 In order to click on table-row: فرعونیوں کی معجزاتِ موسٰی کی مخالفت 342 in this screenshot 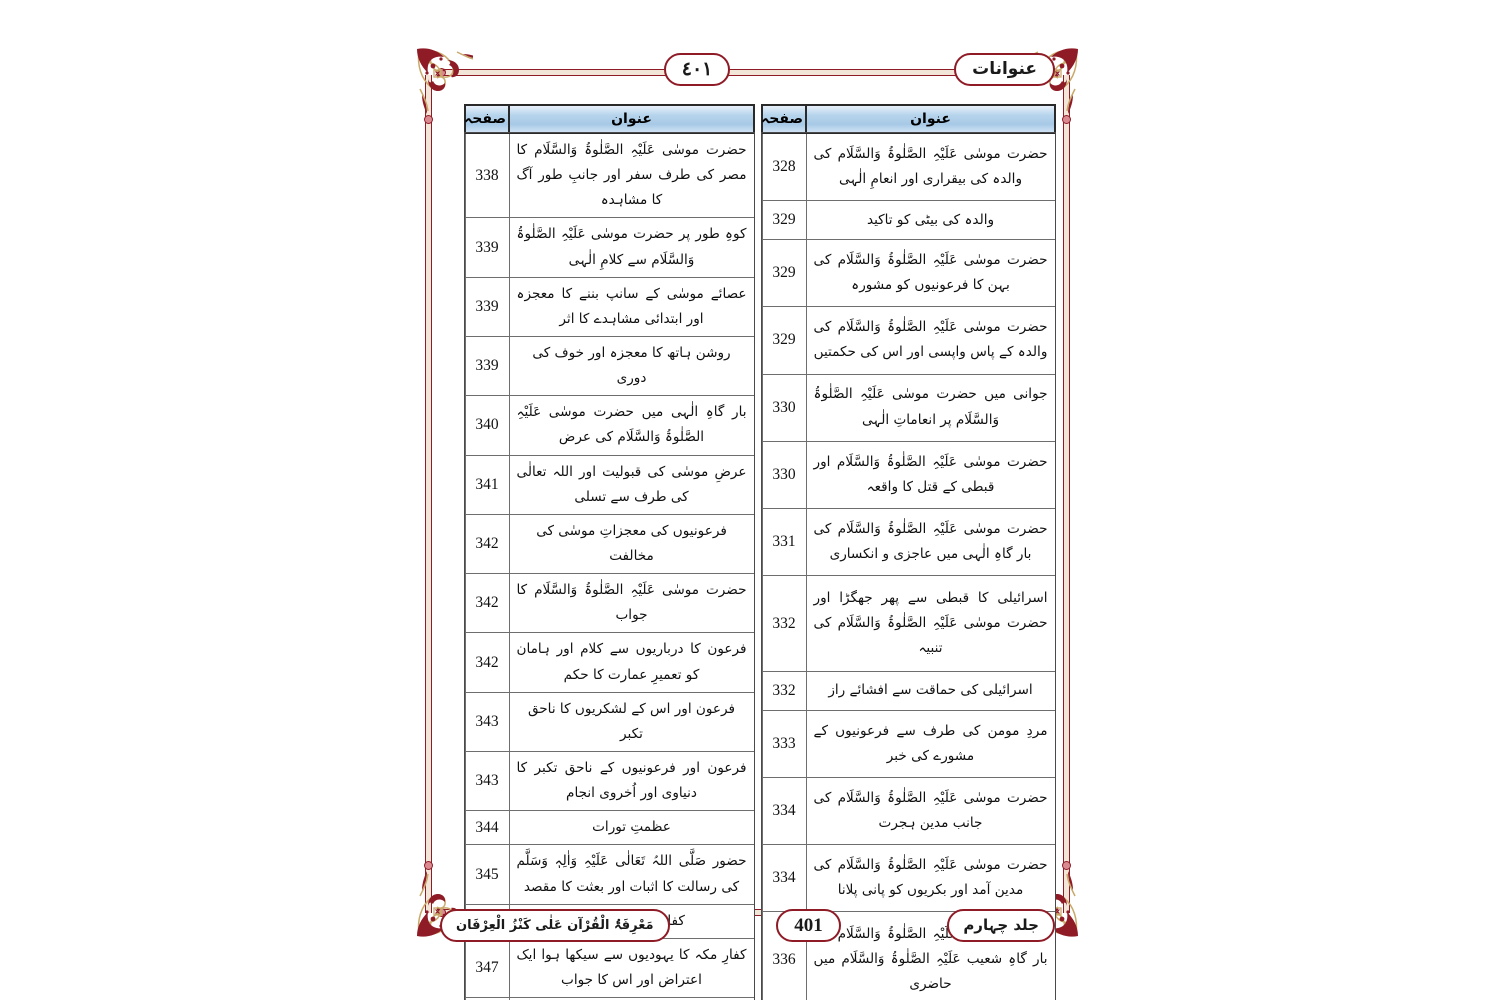, I will do `click(609, 544)`.